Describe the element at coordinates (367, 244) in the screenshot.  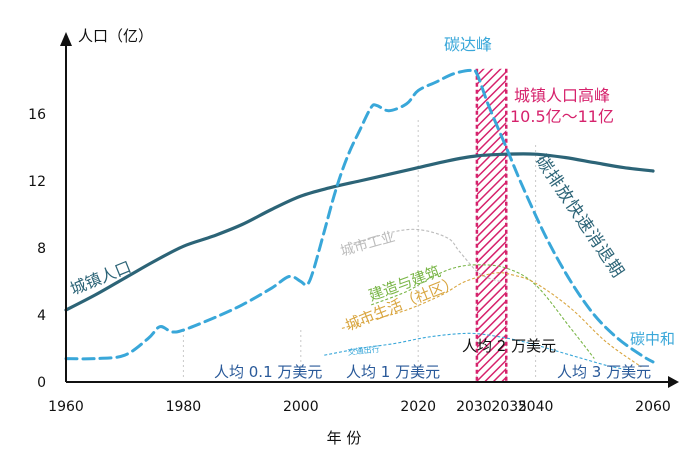
I see `sub-series-label-industry: 城市工业` at that location.